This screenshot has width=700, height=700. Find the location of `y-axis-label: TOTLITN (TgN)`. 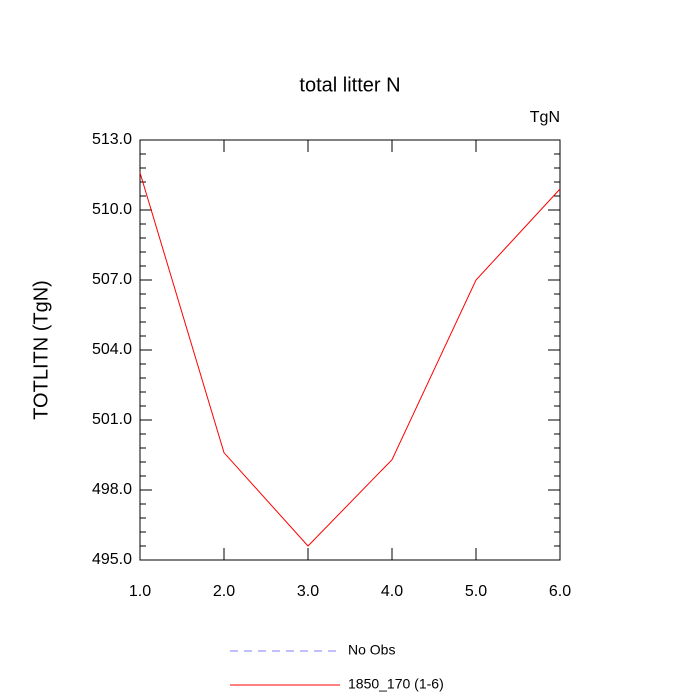

y-axis-label: TOTLITN (TgN) is located at coordinates (41, 350).